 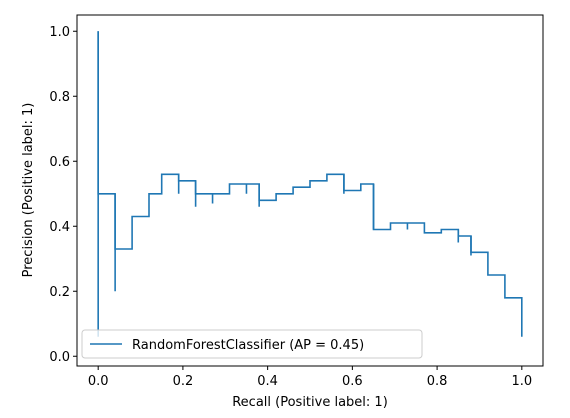 What do you see at coordinates (59, 32) in the screenshot?
I see `y-tick-label: 1.0` at bounding box center [59, 32].